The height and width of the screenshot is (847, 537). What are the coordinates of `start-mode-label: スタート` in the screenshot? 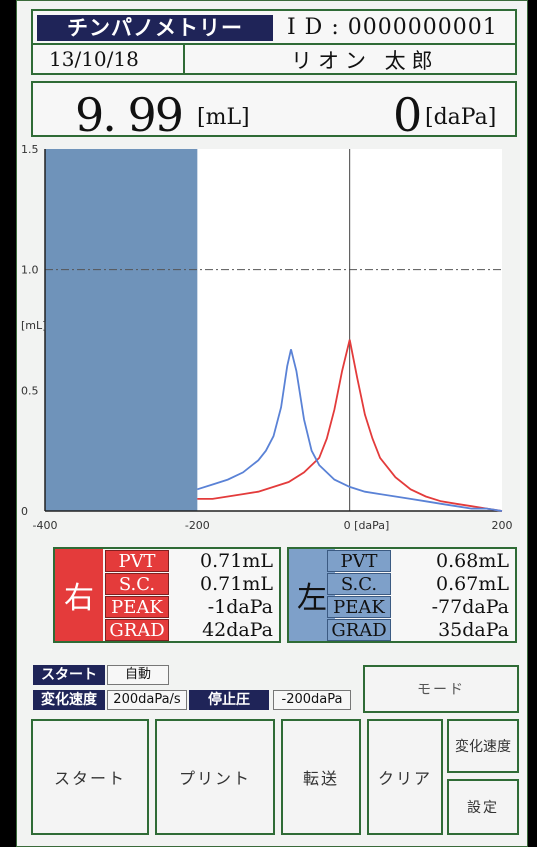 It's located at (69, 675).